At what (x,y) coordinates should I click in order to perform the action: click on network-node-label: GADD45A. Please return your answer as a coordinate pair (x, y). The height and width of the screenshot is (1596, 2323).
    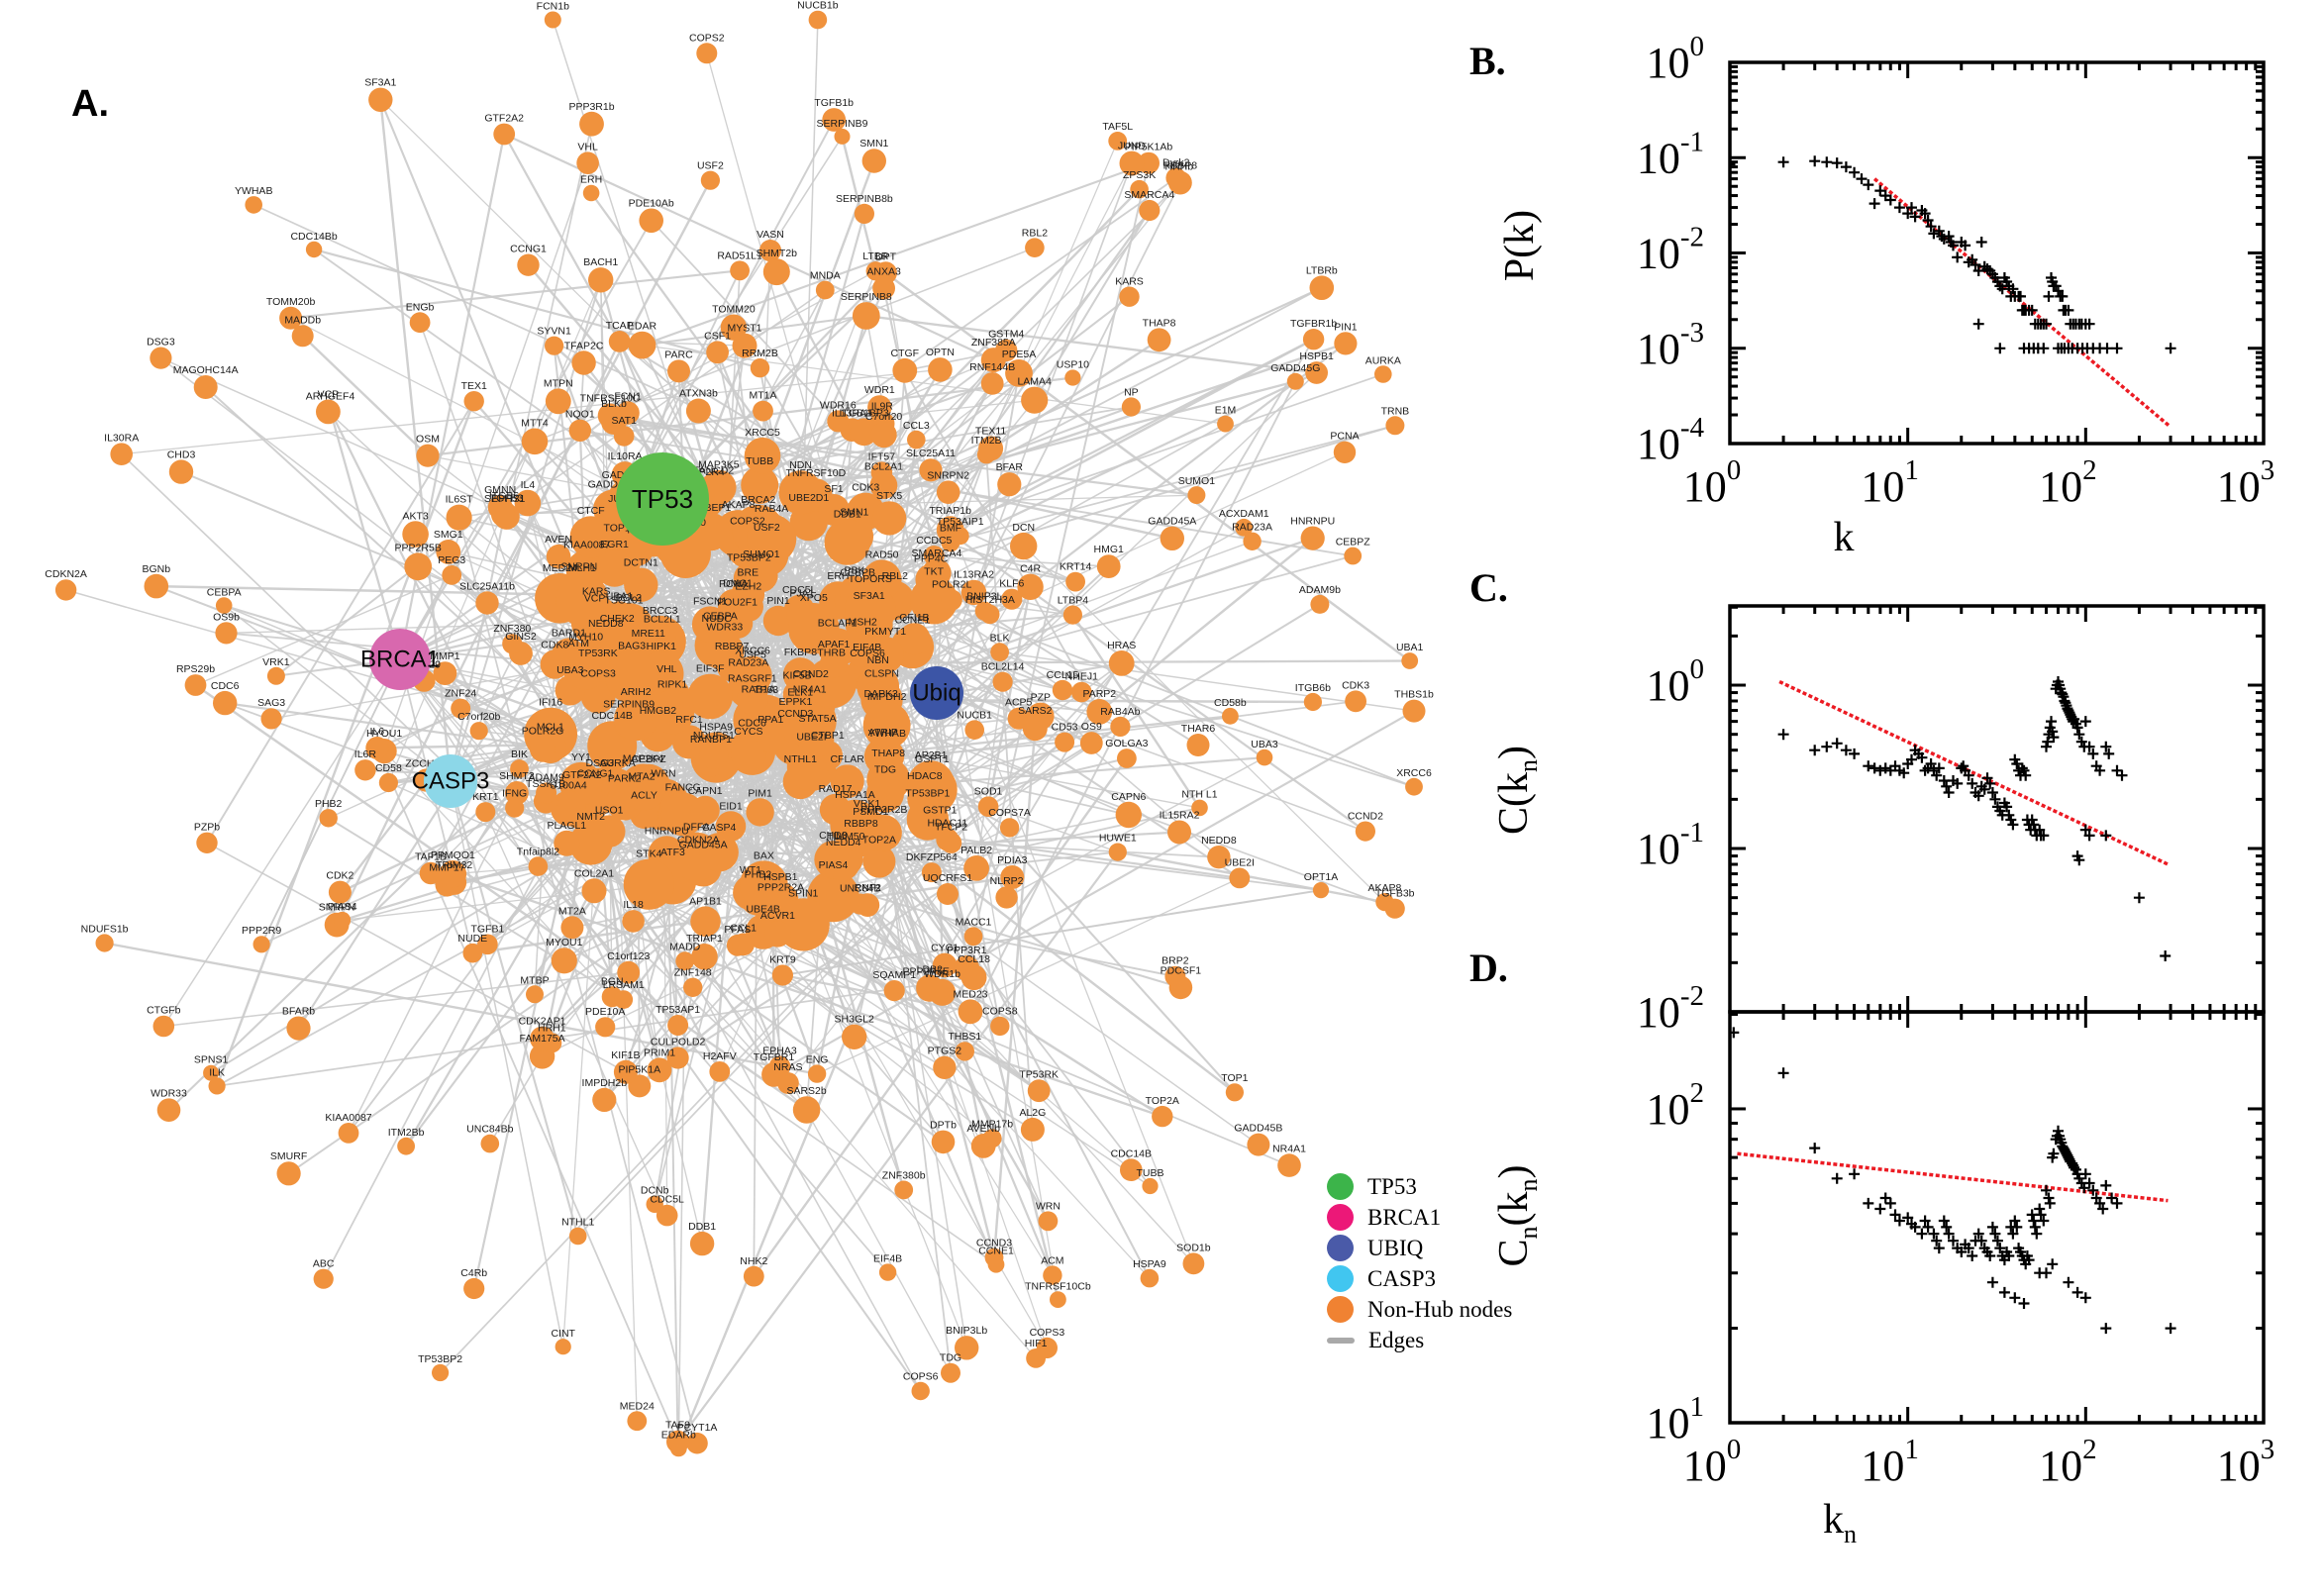
    Looking at the image, I should click on (1172, 522).